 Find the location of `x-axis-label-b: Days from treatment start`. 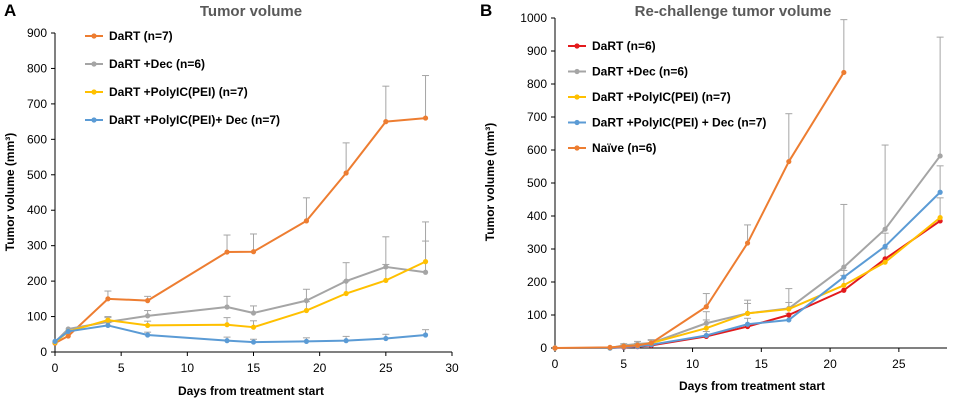

x-axis-label-b: Days from treatment start is located at coordinates (752, 386).